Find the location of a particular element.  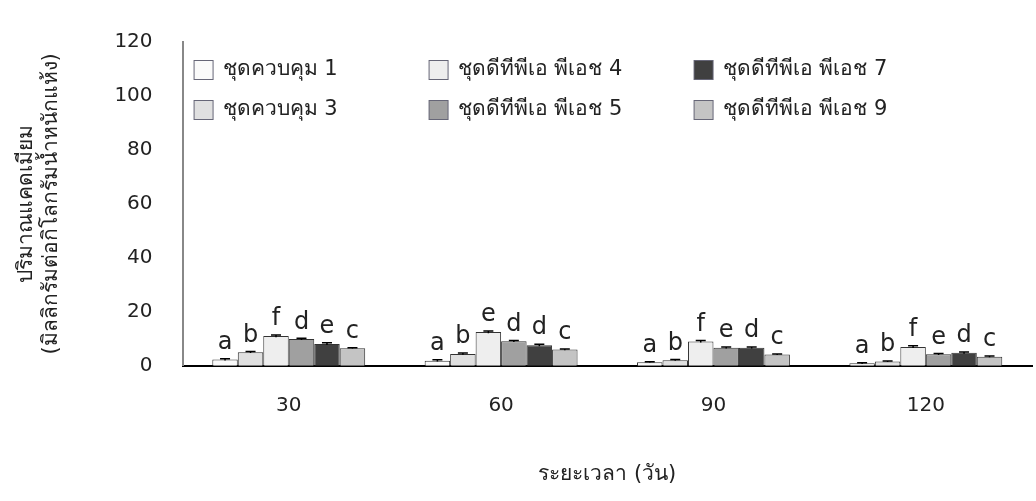

legend-label: ชุดดีทีพีเอ พีเอช 9 is located at coordinates (805, 109).